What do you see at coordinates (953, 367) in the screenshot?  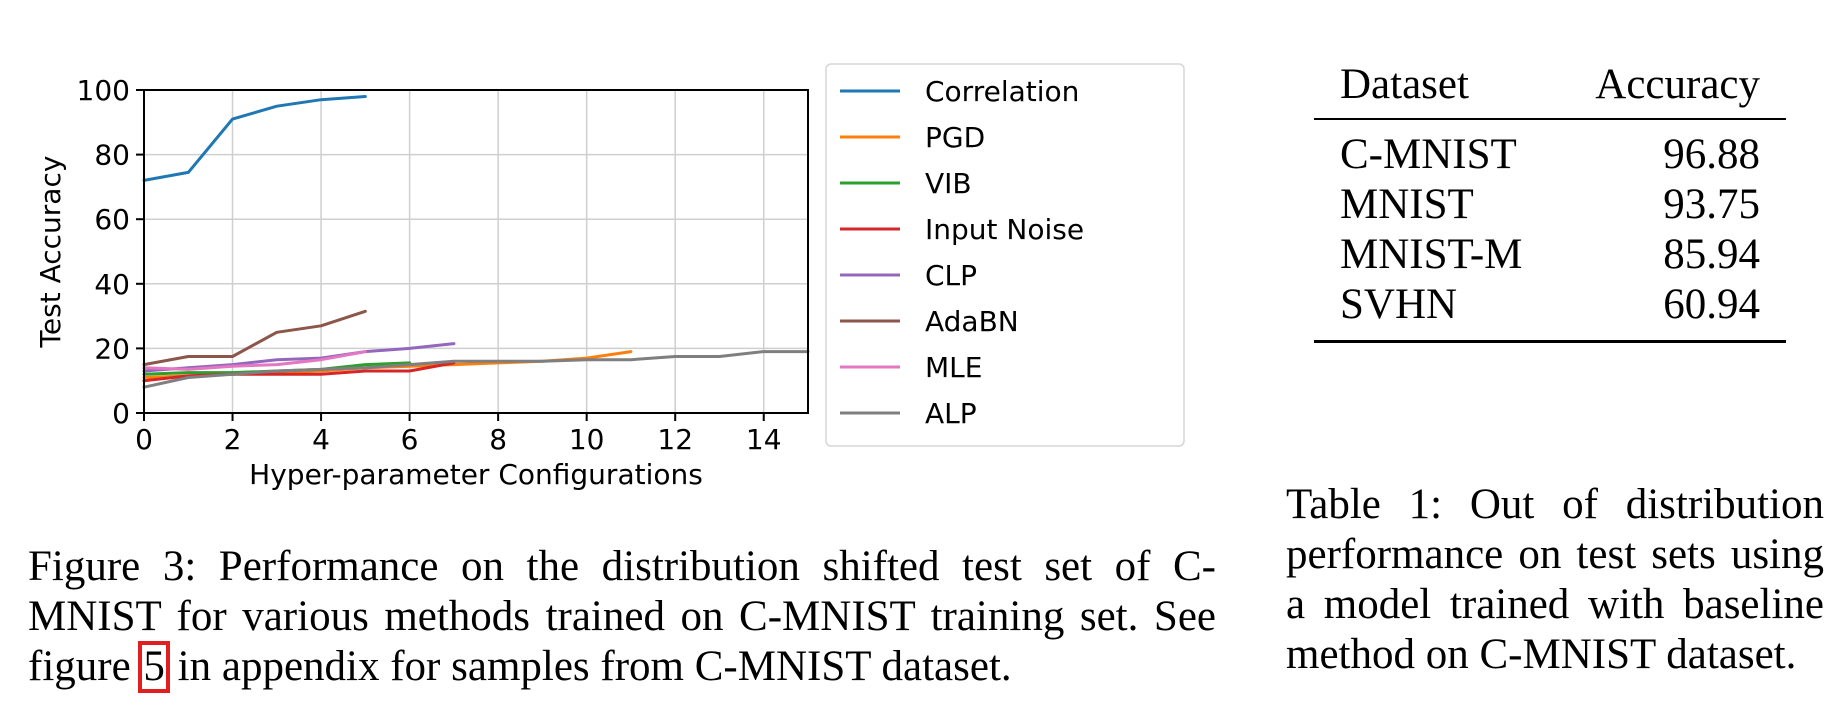 I see `legend-entry: MLE` at bounding box center [953, 367].